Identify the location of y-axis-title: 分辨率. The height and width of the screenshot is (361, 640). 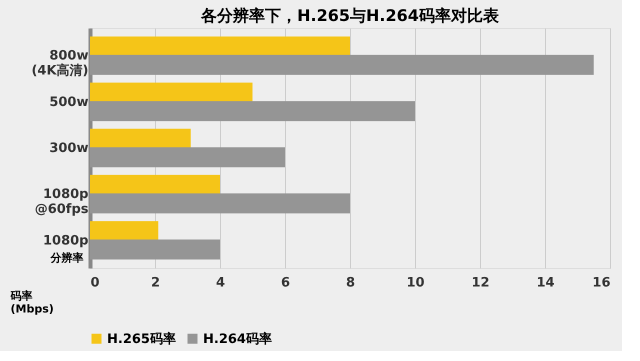
(67, 258).